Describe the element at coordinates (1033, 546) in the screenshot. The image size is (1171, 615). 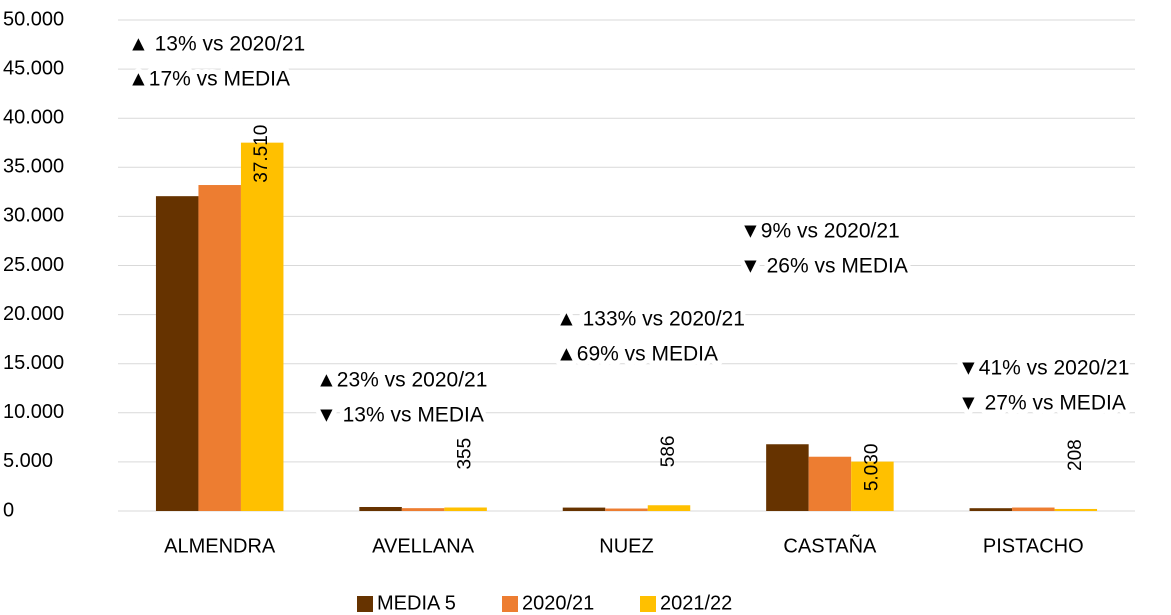
I see `x-tick-label: PISTACHO` at that location.